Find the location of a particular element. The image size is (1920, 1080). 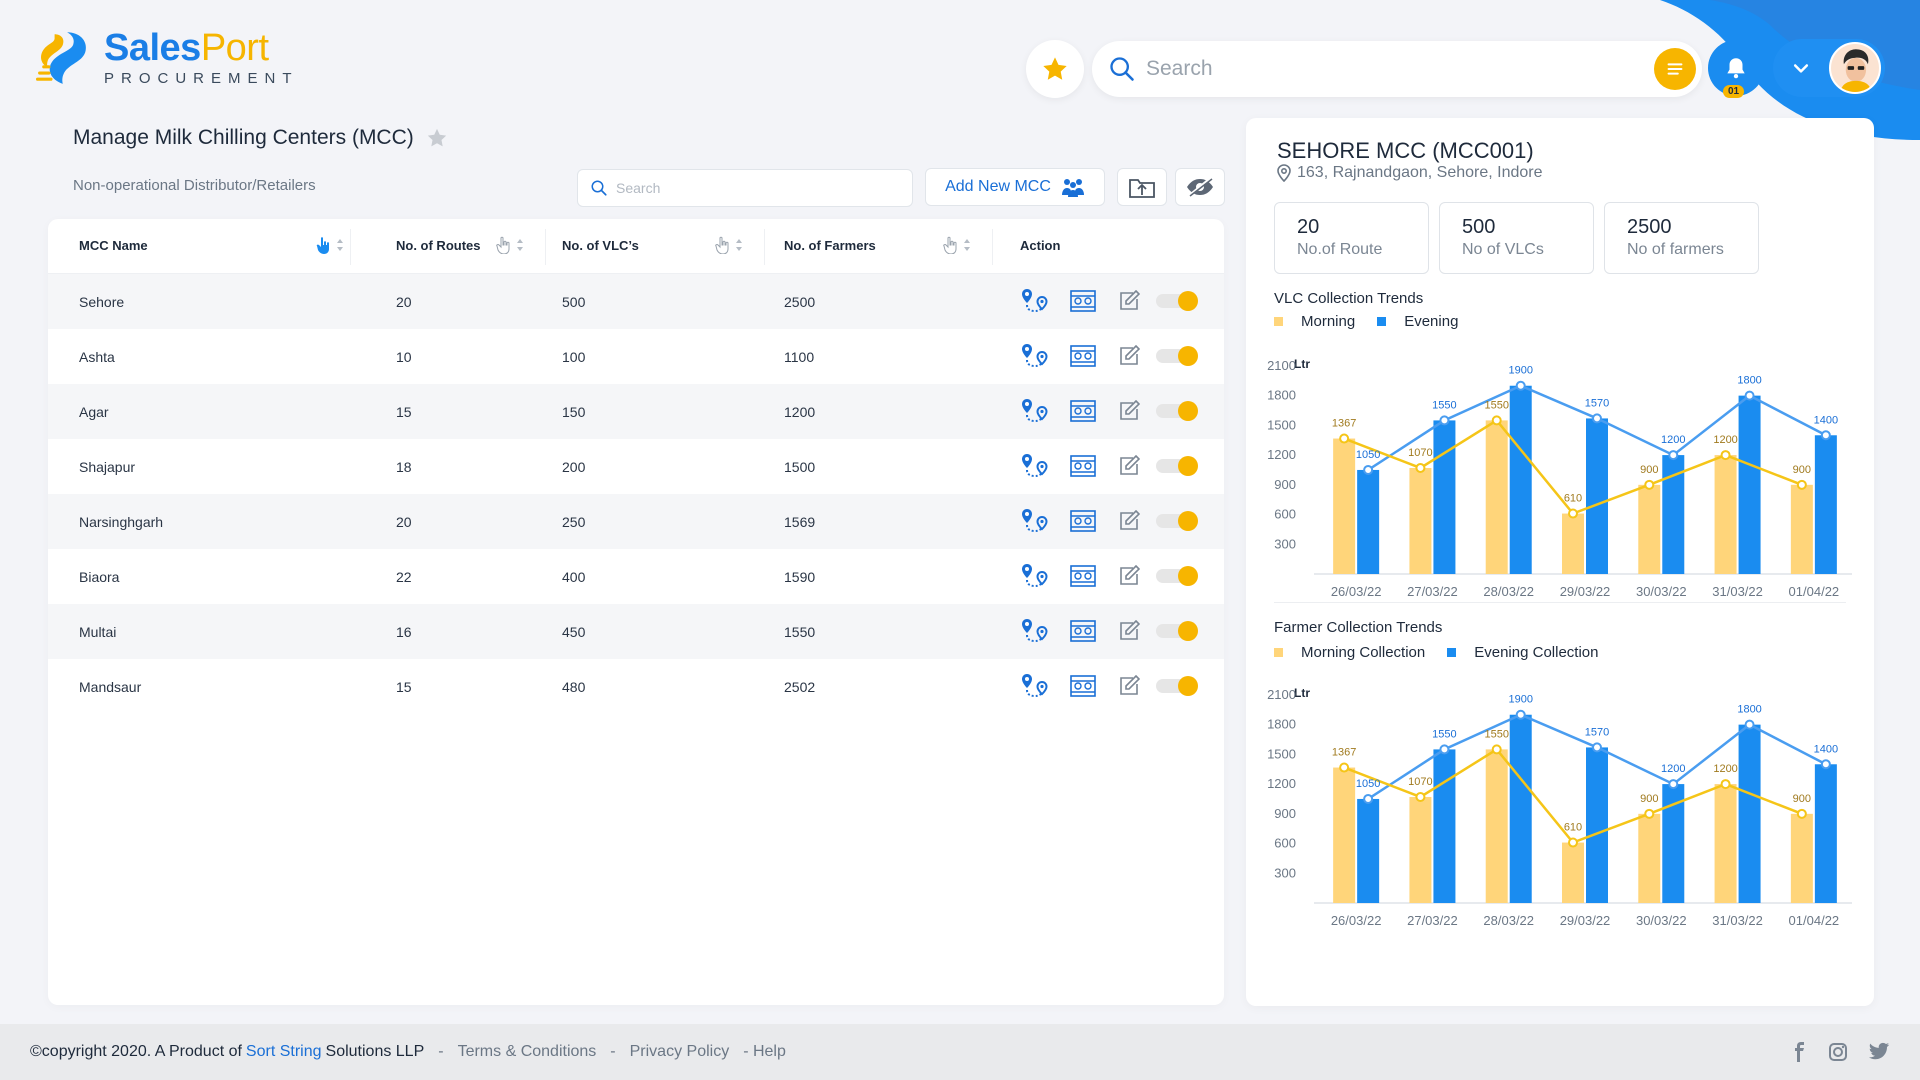

global-search is located at coordinates (1397, 69).